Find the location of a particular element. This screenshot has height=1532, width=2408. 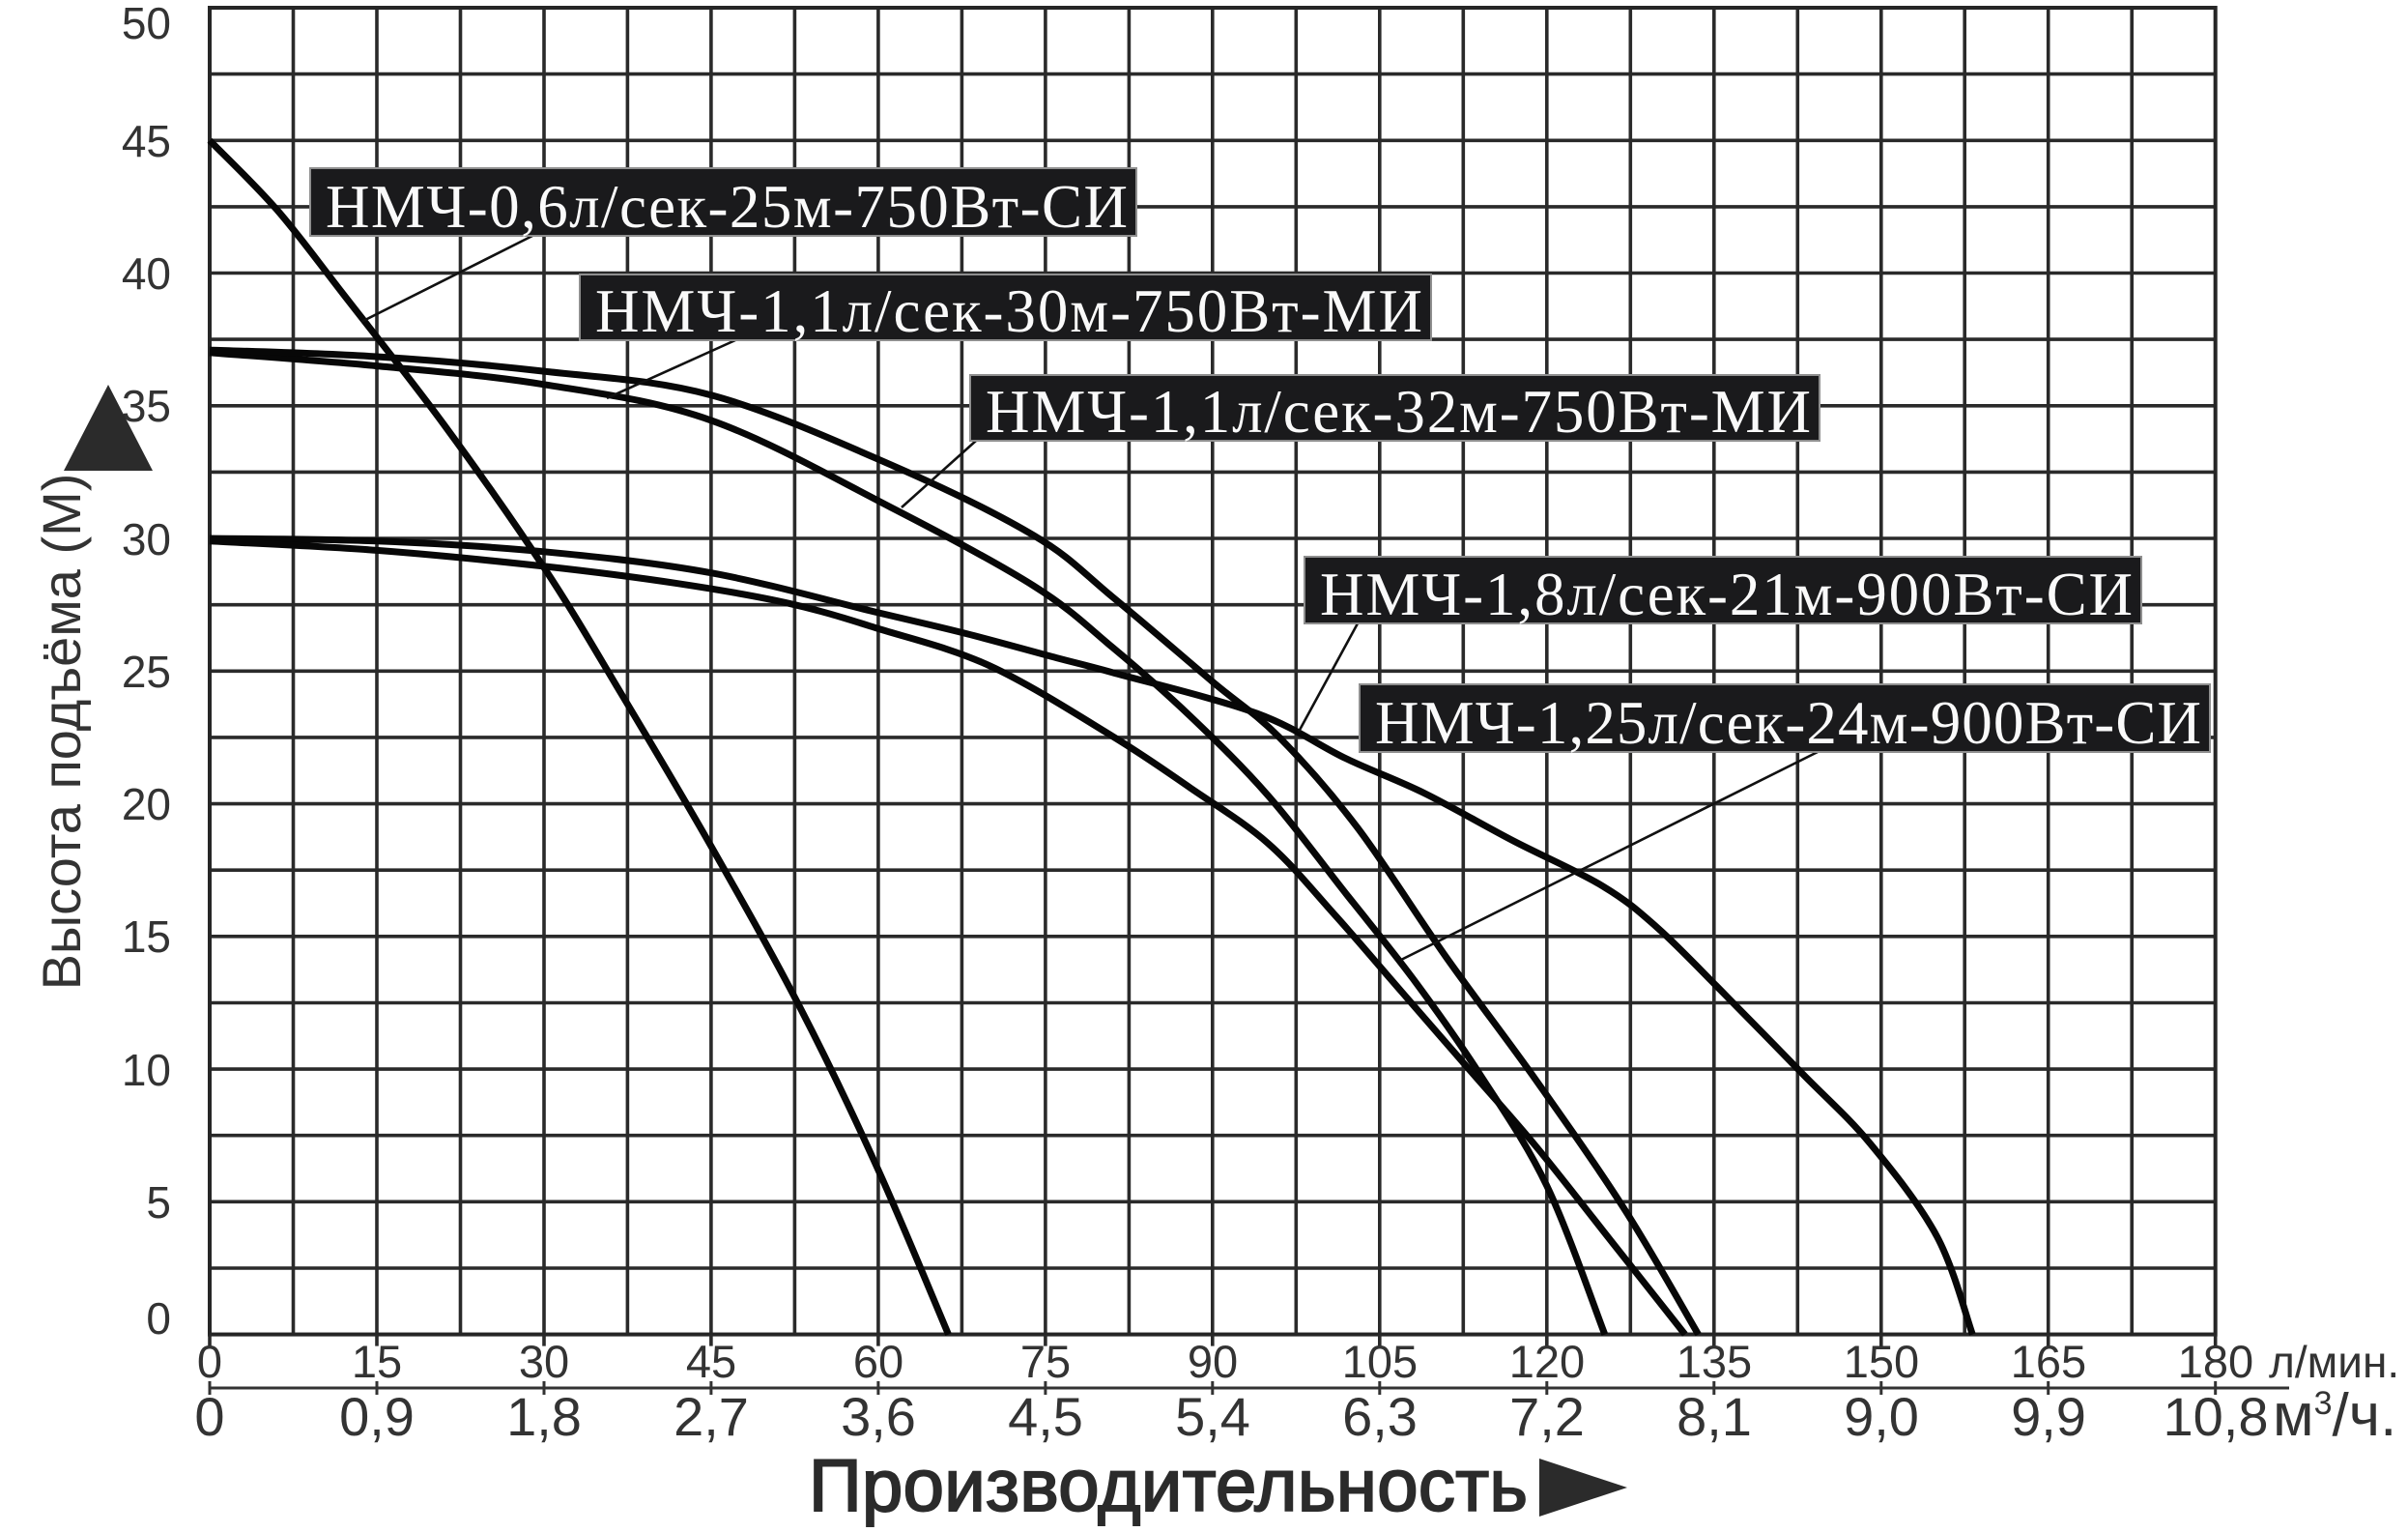

svg-text: 165 is located at coordinates (2049, 1361).